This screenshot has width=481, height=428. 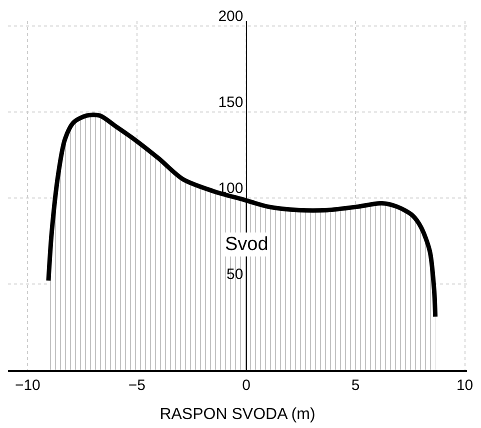 What do you see at coordinates (246, 385) in the screenshot?
I see `x-tick-label: 0` at bounding box center [246, 385].